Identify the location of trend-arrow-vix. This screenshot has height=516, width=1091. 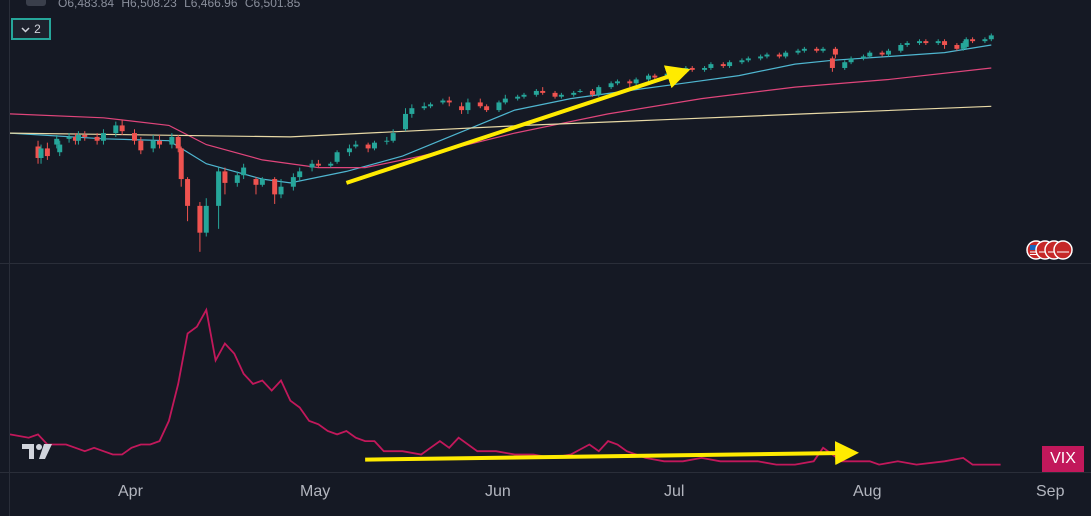
(612, 453).